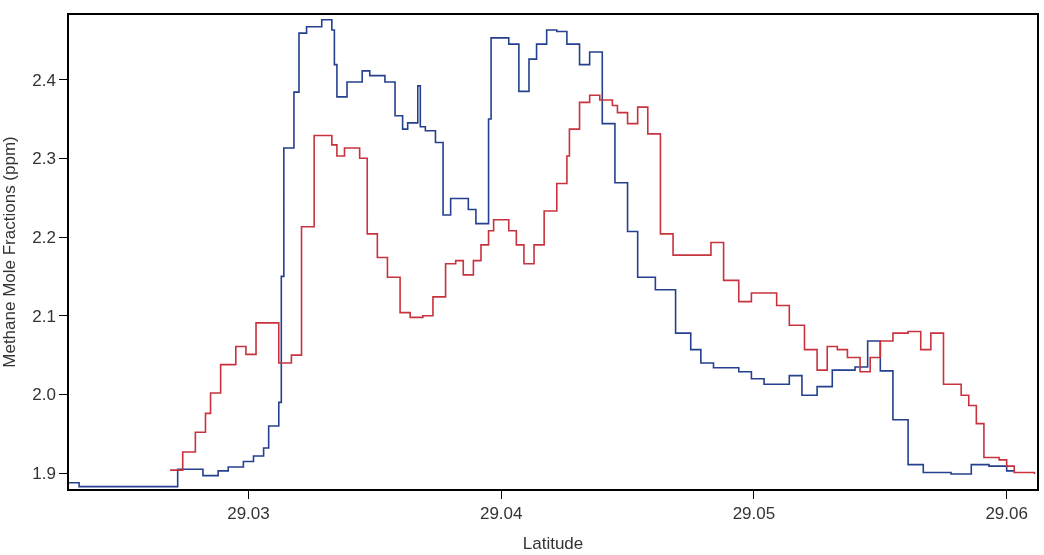 The width and height of the screenshot is (1044, 555). I want to click on y-tick-label: 2.0, so click(44, 395).